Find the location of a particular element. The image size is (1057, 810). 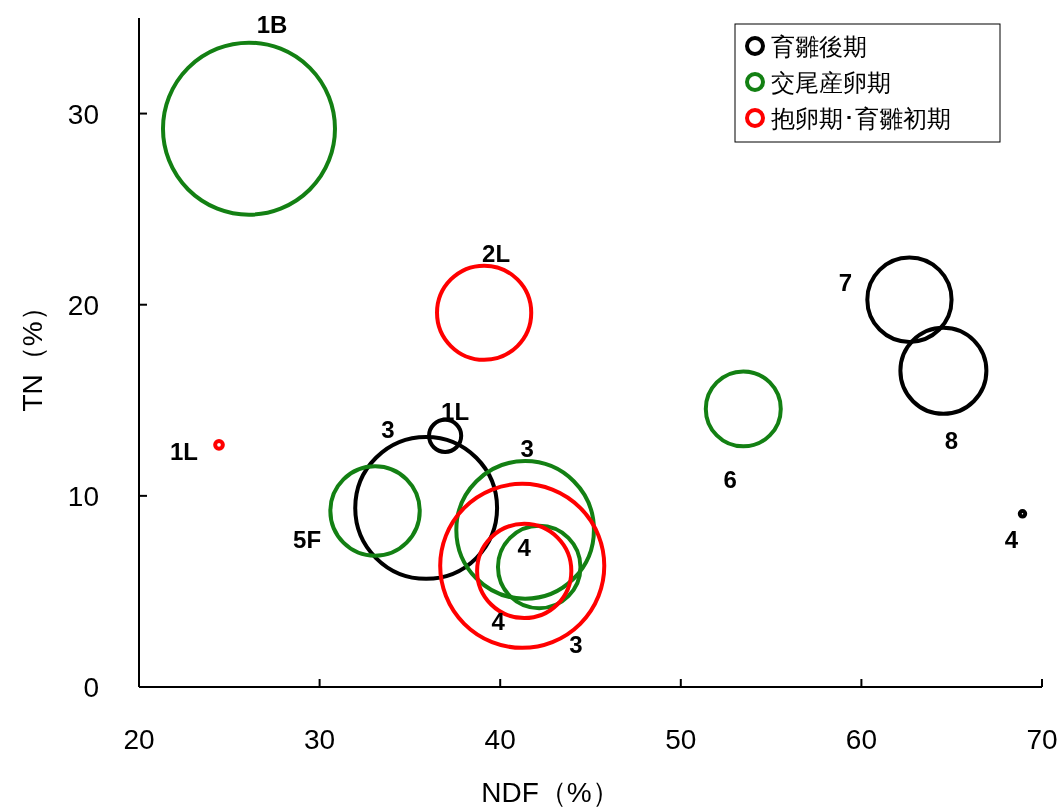

annotation: 5F is located at coordinates (307, 539).